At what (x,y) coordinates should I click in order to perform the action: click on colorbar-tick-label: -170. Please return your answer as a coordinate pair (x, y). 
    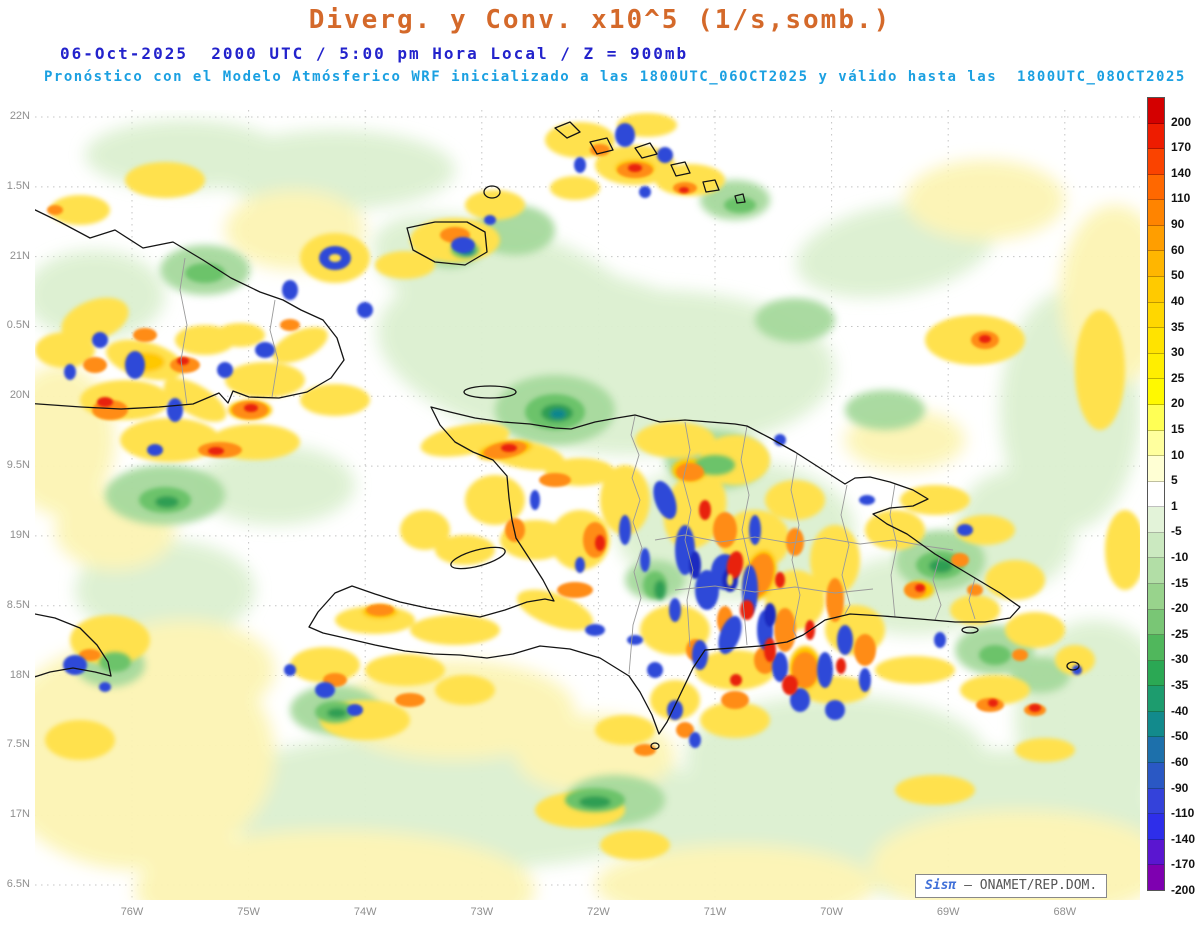
    Looking at the image, I should click on (1183, 864).